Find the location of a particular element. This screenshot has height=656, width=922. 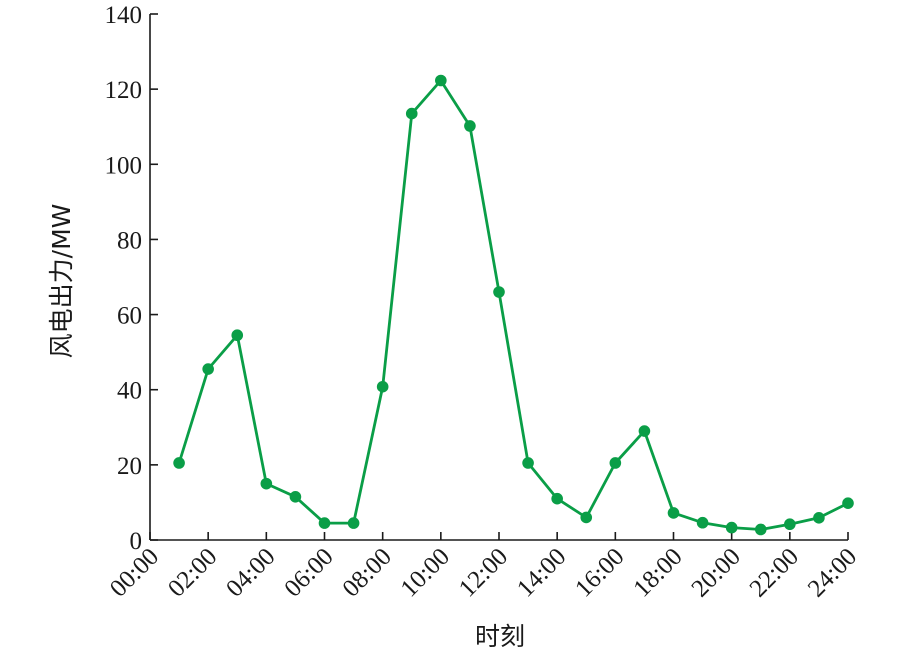

y-tick-label-0: 0 is located at coordinates (136, 541).